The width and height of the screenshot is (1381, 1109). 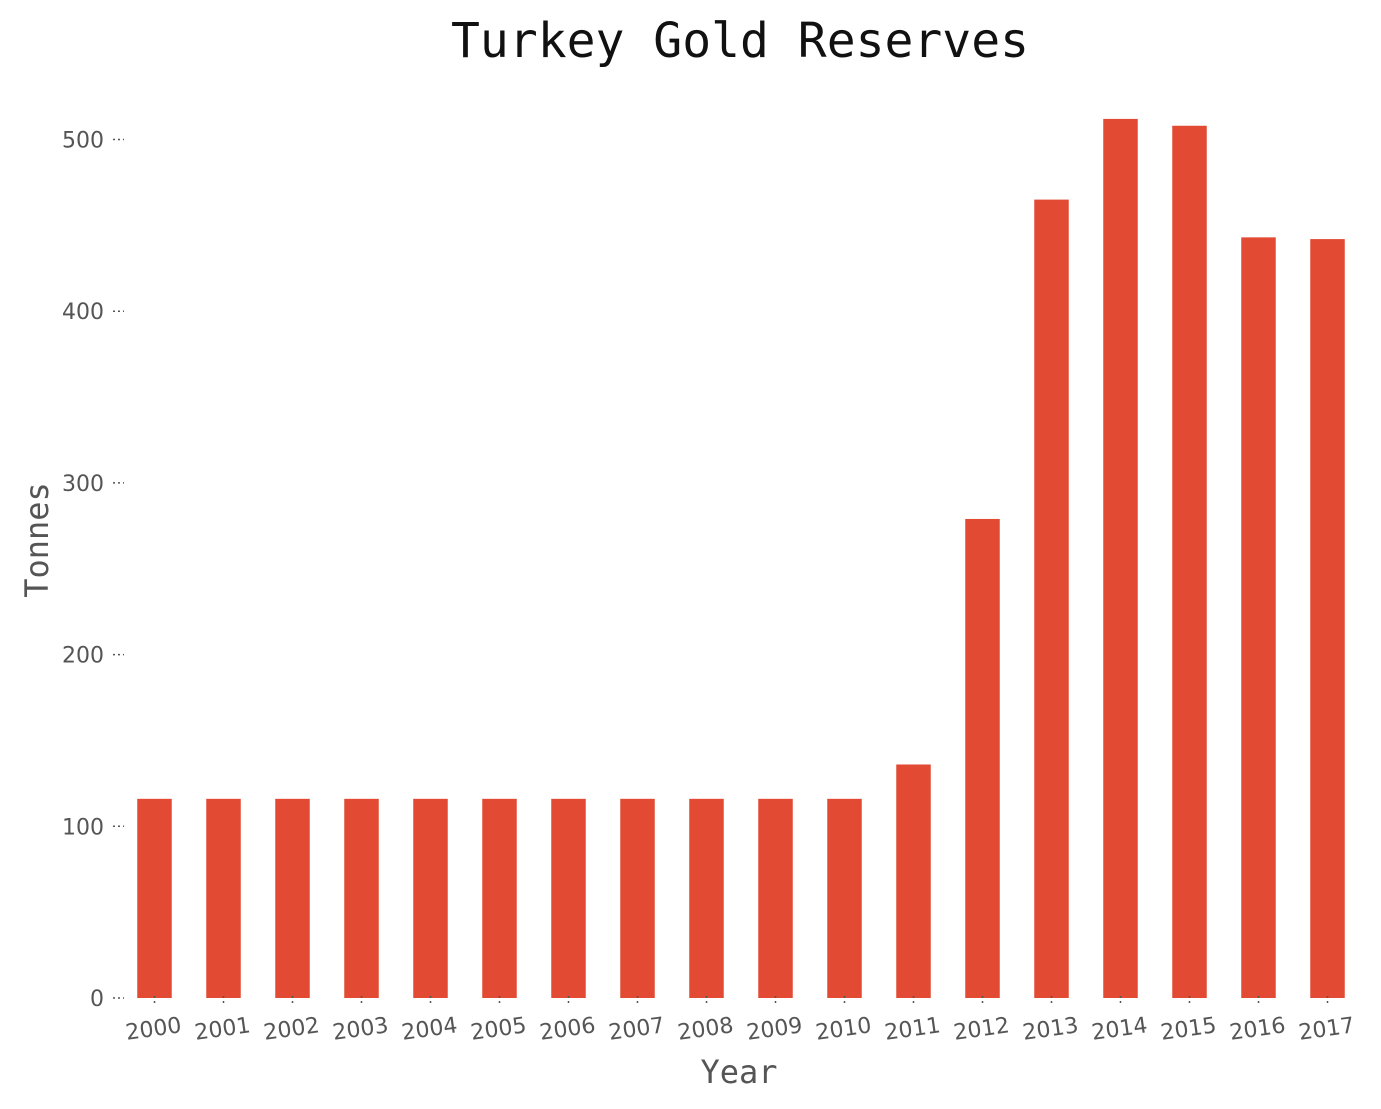 What do you see at coordinates (360, 1029) in the screenshot?
I see `x-tick-label: 2003` at bounding box center [360, 1029].